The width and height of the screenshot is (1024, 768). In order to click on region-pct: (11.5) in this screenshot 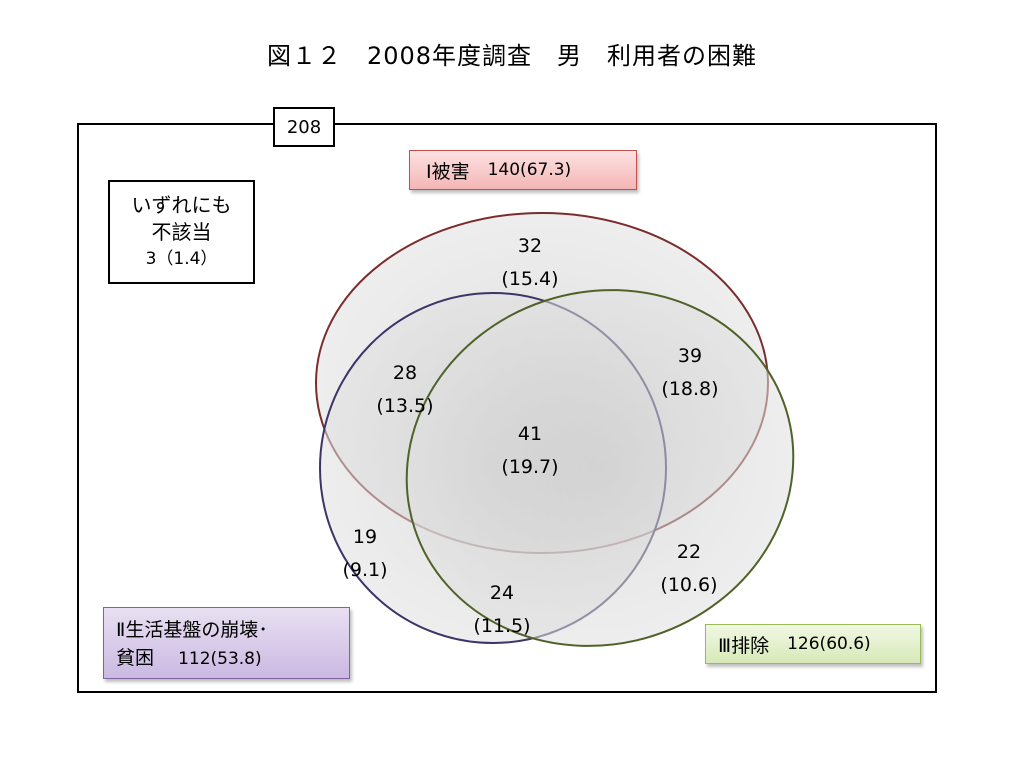, I will do `click(502, 626)`.